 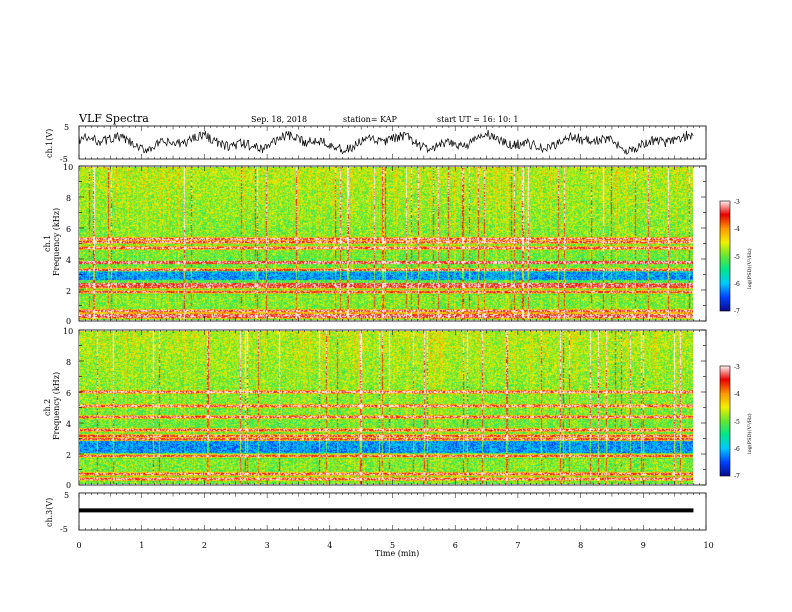 I want to click on ch2-spectrogram-ylabel-line2: Frequency (kHz), so click(x=56, y=406).